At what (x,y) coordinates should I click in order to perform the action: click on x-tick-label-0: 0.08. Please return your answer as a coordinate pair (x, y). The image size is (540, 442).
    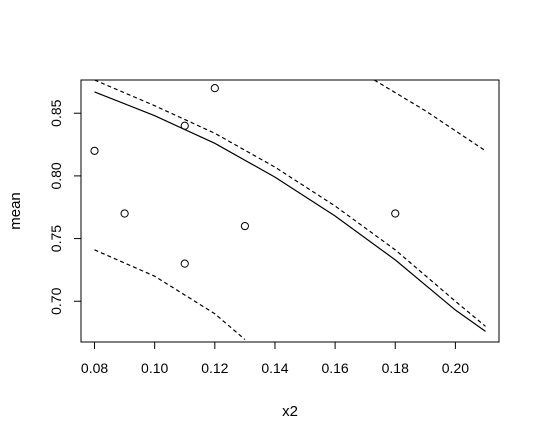
    Looking at the image, I should click on (94, 368).